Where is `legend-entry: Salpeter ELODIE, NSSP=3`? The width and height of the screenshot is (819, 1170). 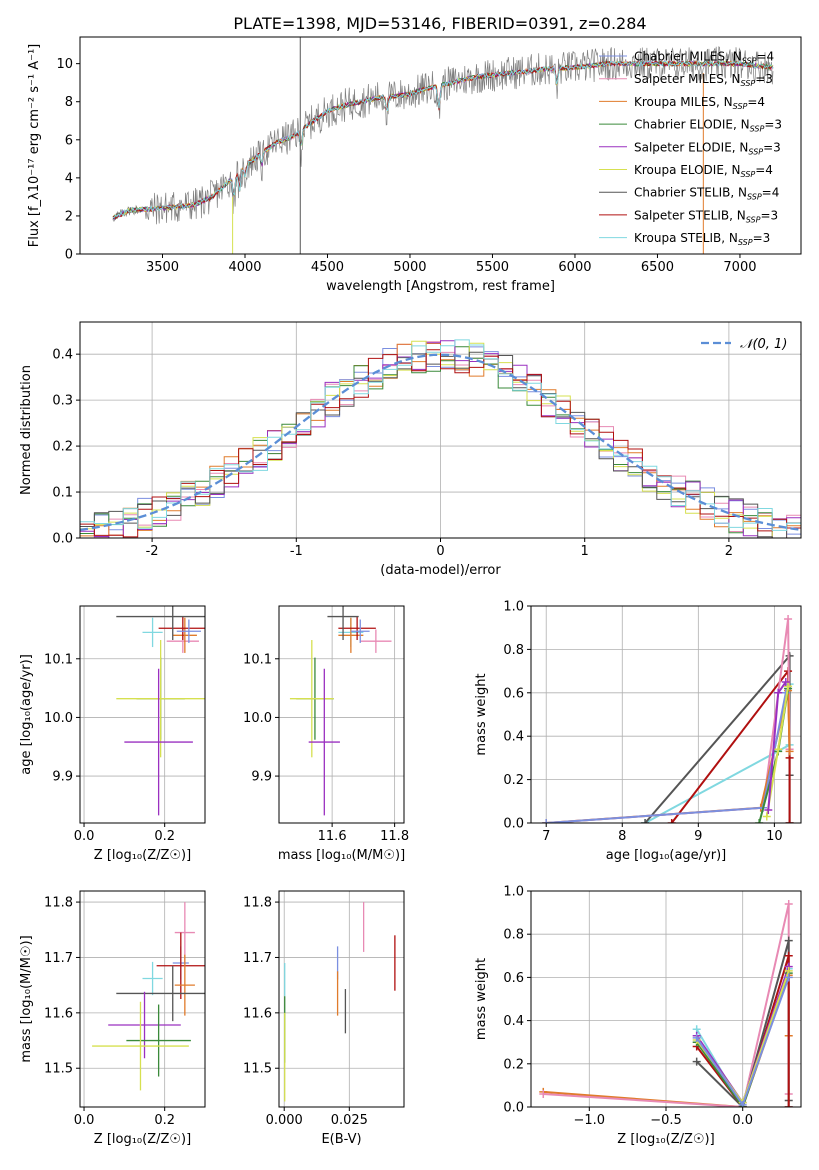 legend-entry: Salpeter ELODIE, NSSP=3 is located at coordinates (707, 148).